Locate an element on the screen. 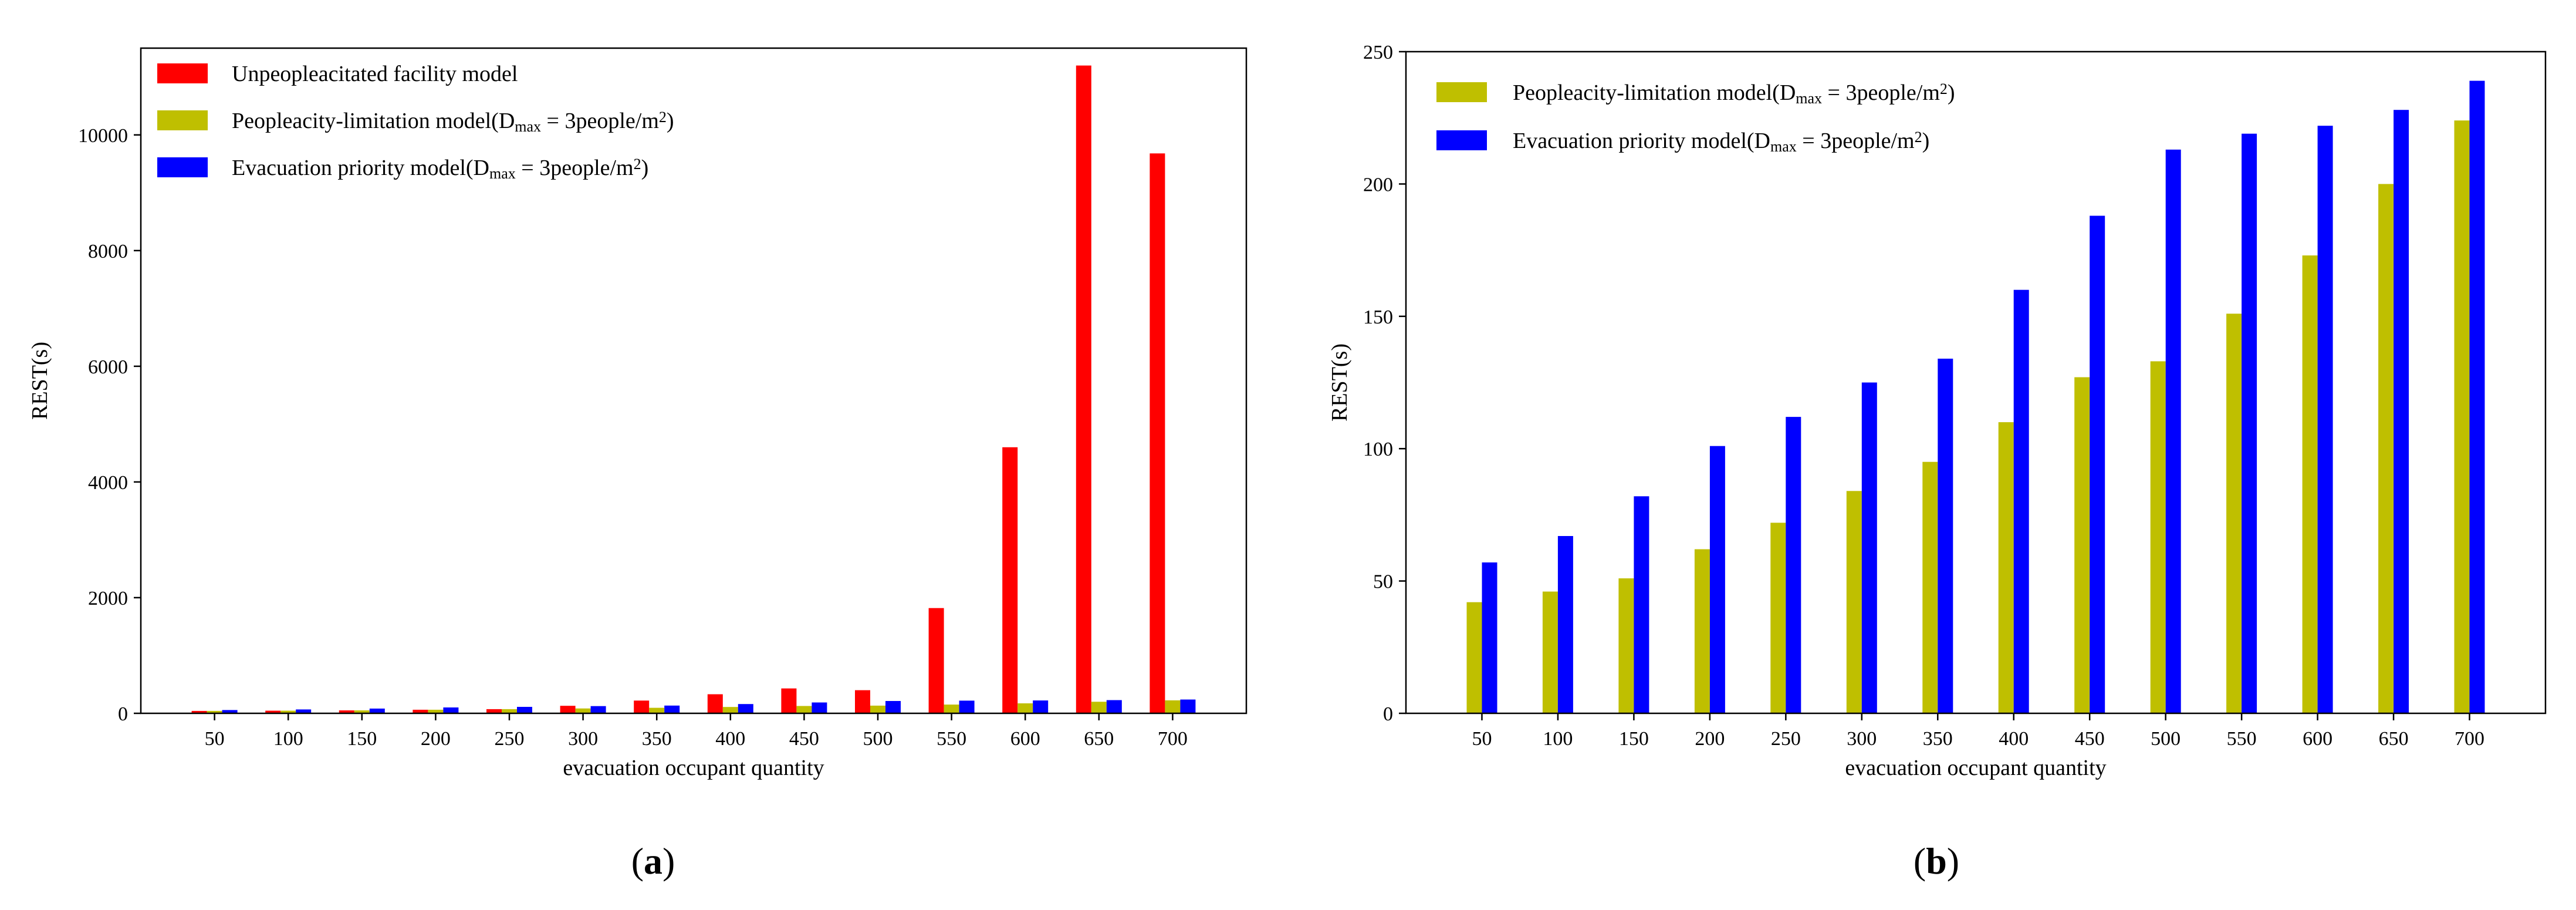 The image size is (2576, 910). panel-label: (a) is located at coordinates (653, 861).